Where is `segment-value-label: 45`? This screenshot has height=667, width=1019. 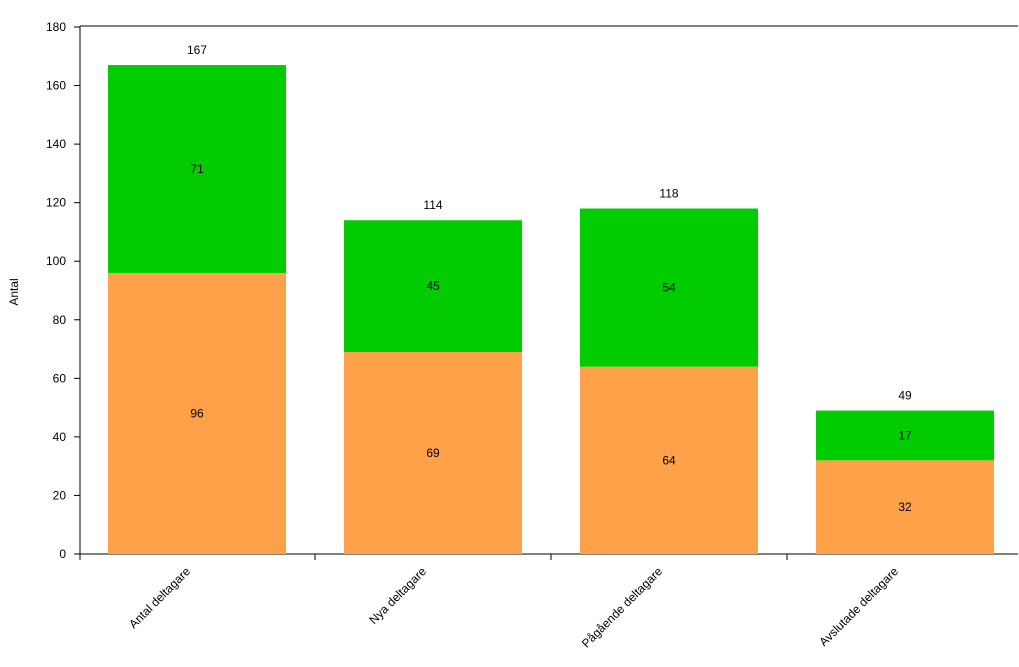
segment-value-label: 45 is located at coordinates (433, 286).